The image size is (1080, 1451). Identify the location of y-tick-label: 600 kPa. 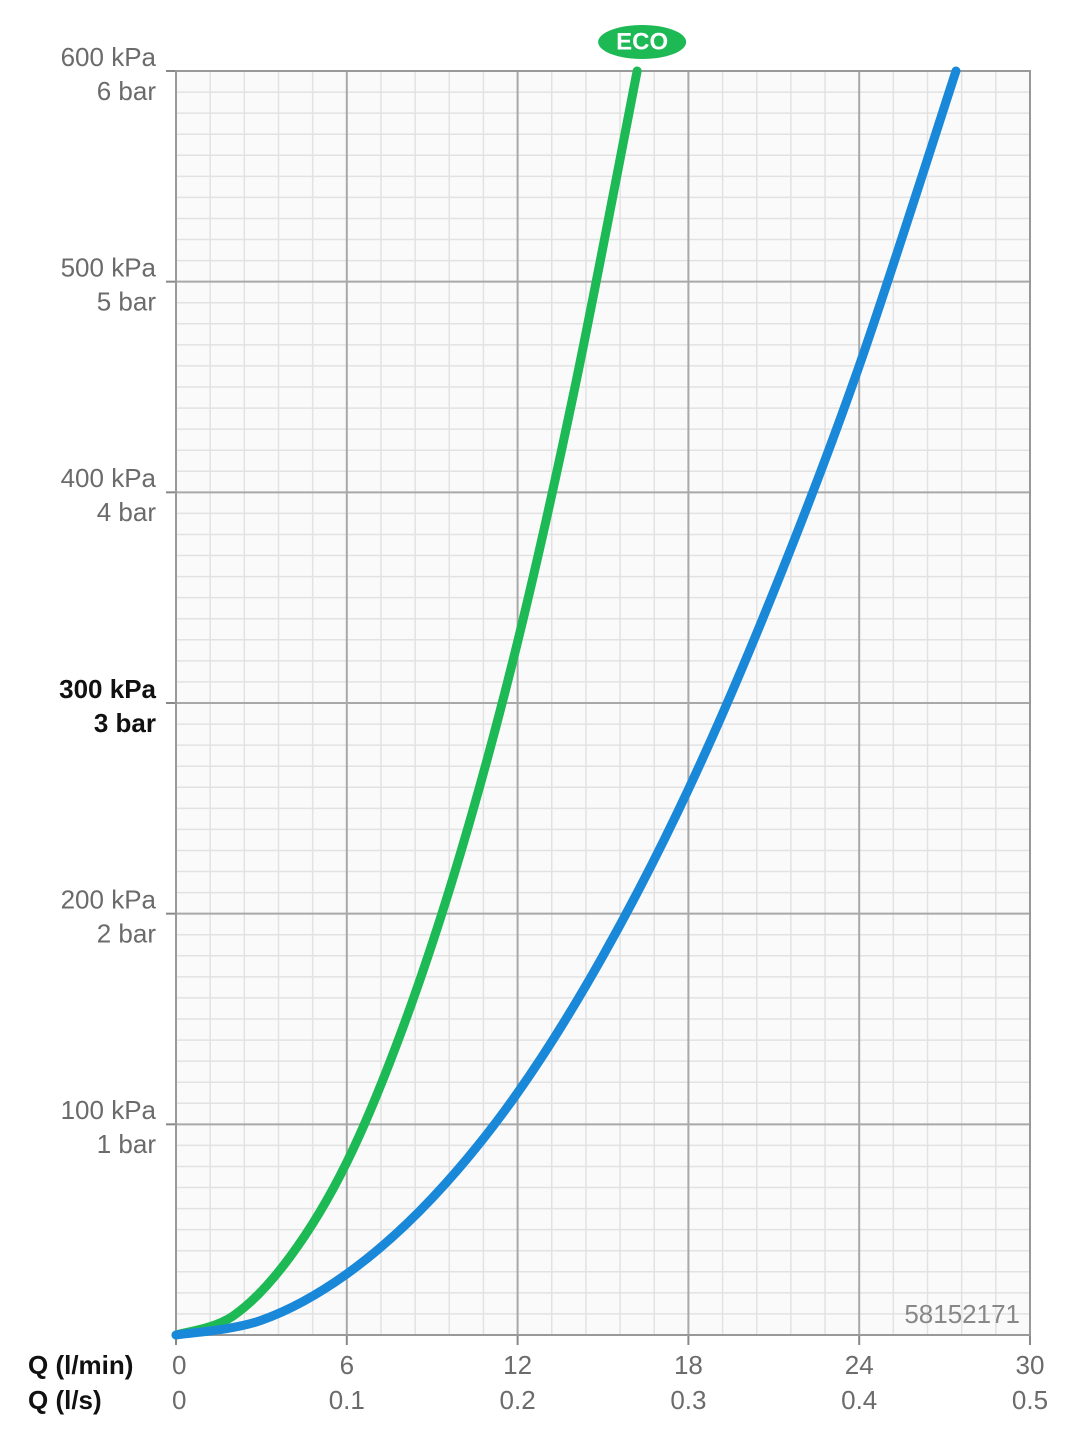
(109, 57).